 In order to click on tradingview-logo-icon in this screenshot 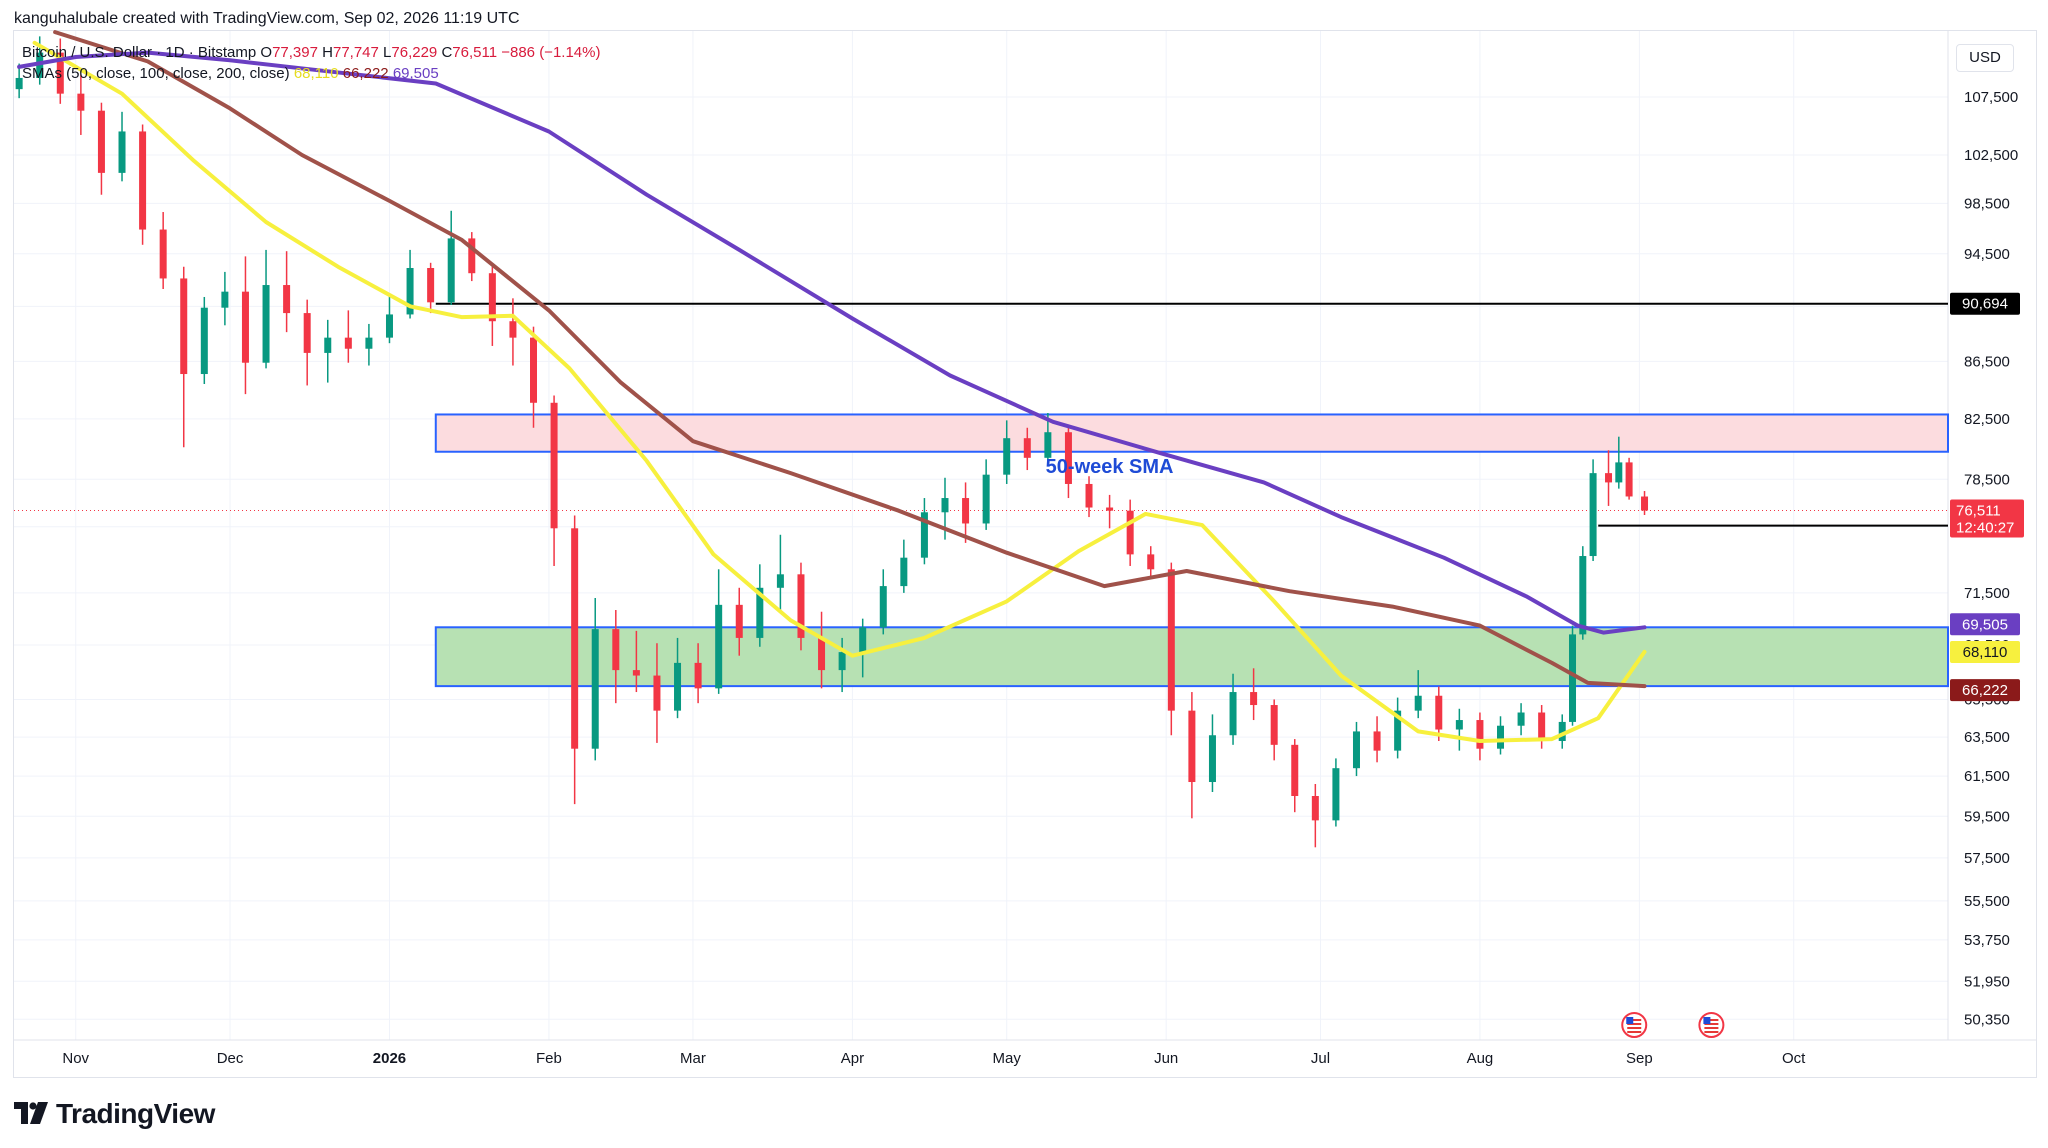, I will do `click(31, 1113)`.